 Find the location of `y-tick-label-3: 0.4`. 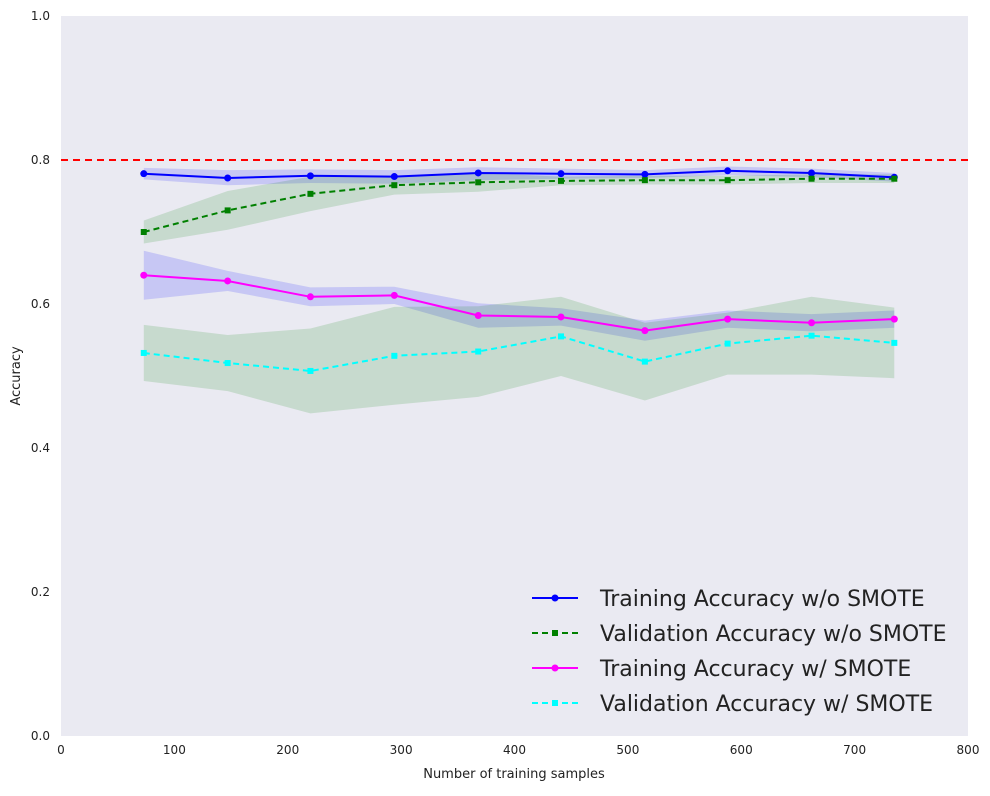

y-tick-label-3: 0.4 is located at coordinates (40, 448).